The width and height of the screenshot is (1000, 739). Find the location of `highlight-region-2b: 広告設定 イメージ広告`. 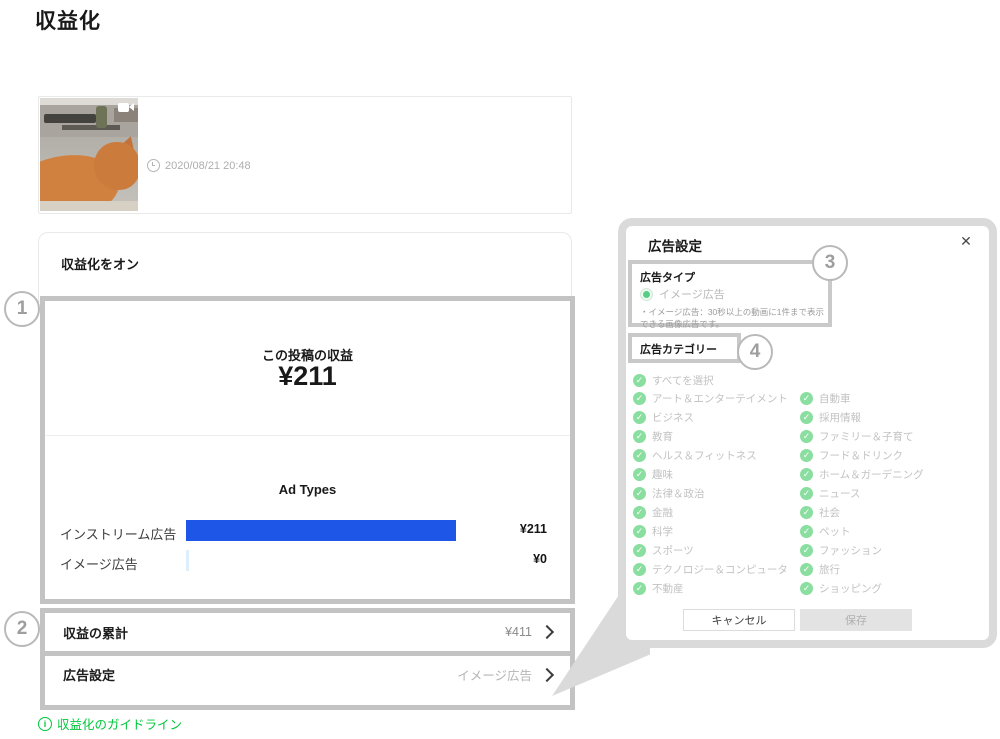

highlight-region-2b: 広告設定 イメージ広告 is located at coordinates (307, 680).